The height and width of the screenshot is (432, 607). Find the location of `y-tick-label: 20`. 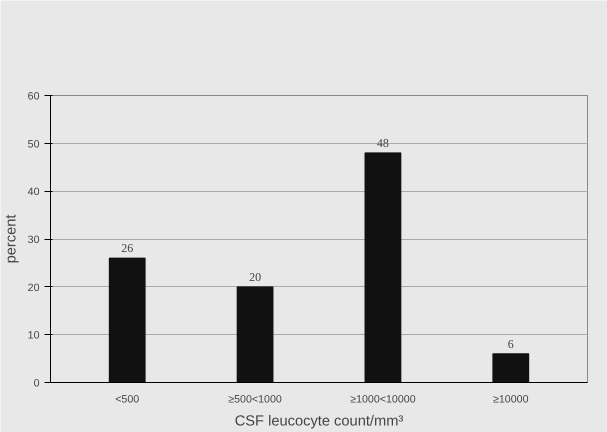

y-tick-label: 20 is located at coordinates (34, 288).